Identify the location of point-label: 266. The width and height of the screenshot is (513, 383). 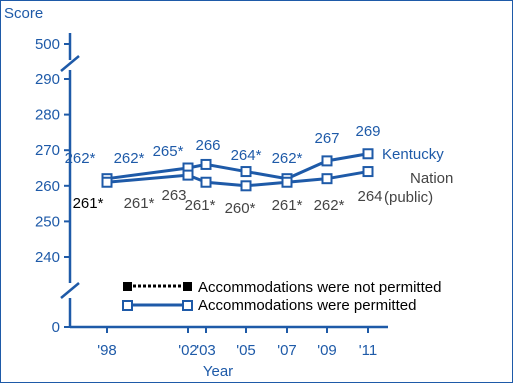
(207, 145).